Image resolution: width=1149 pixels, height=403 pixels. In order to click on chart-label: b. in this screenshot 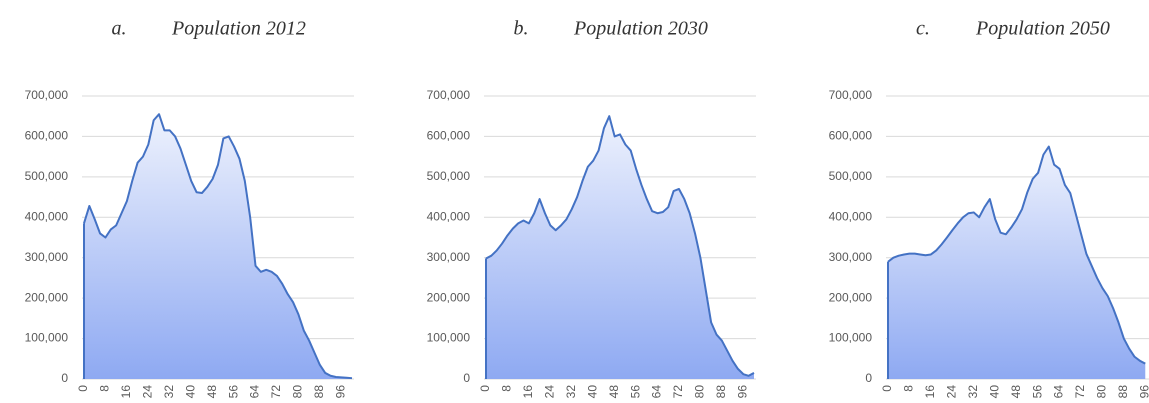, I will do `click(521, 29)`.